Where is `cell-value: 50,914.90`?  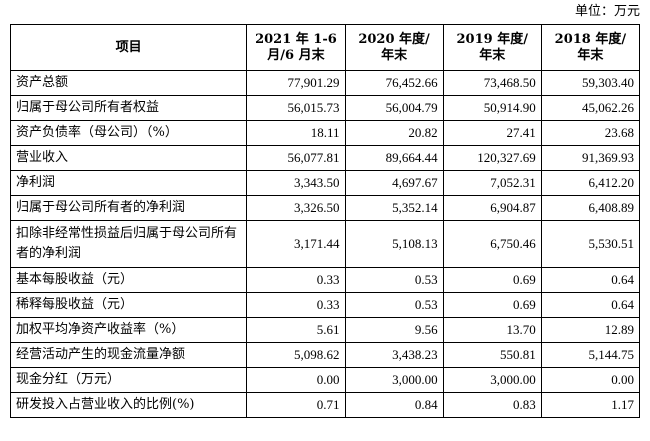
cell-value: 50,914.90 is located at coordinates (492, 108).